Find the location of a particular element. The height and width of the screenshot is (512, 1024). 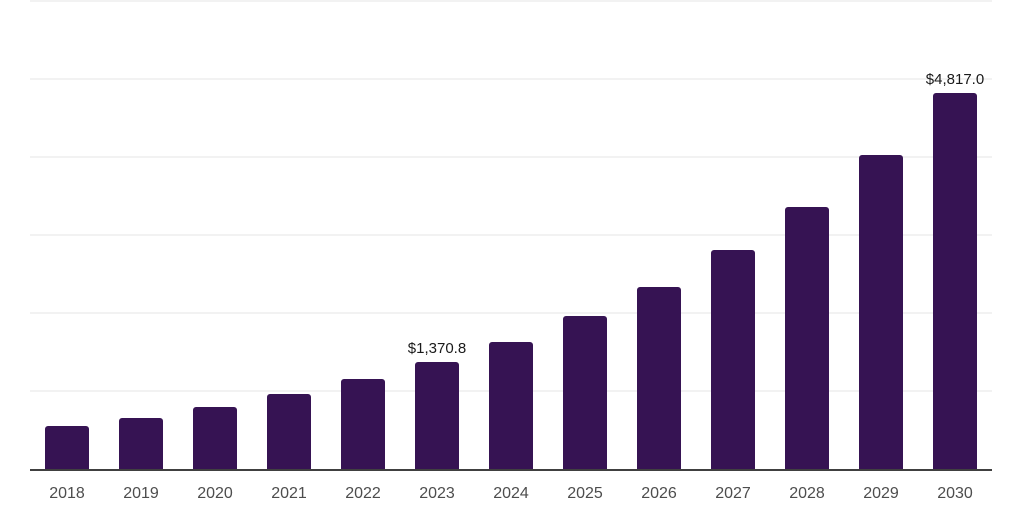

bar-2027 is located at coordinates (733, 359).